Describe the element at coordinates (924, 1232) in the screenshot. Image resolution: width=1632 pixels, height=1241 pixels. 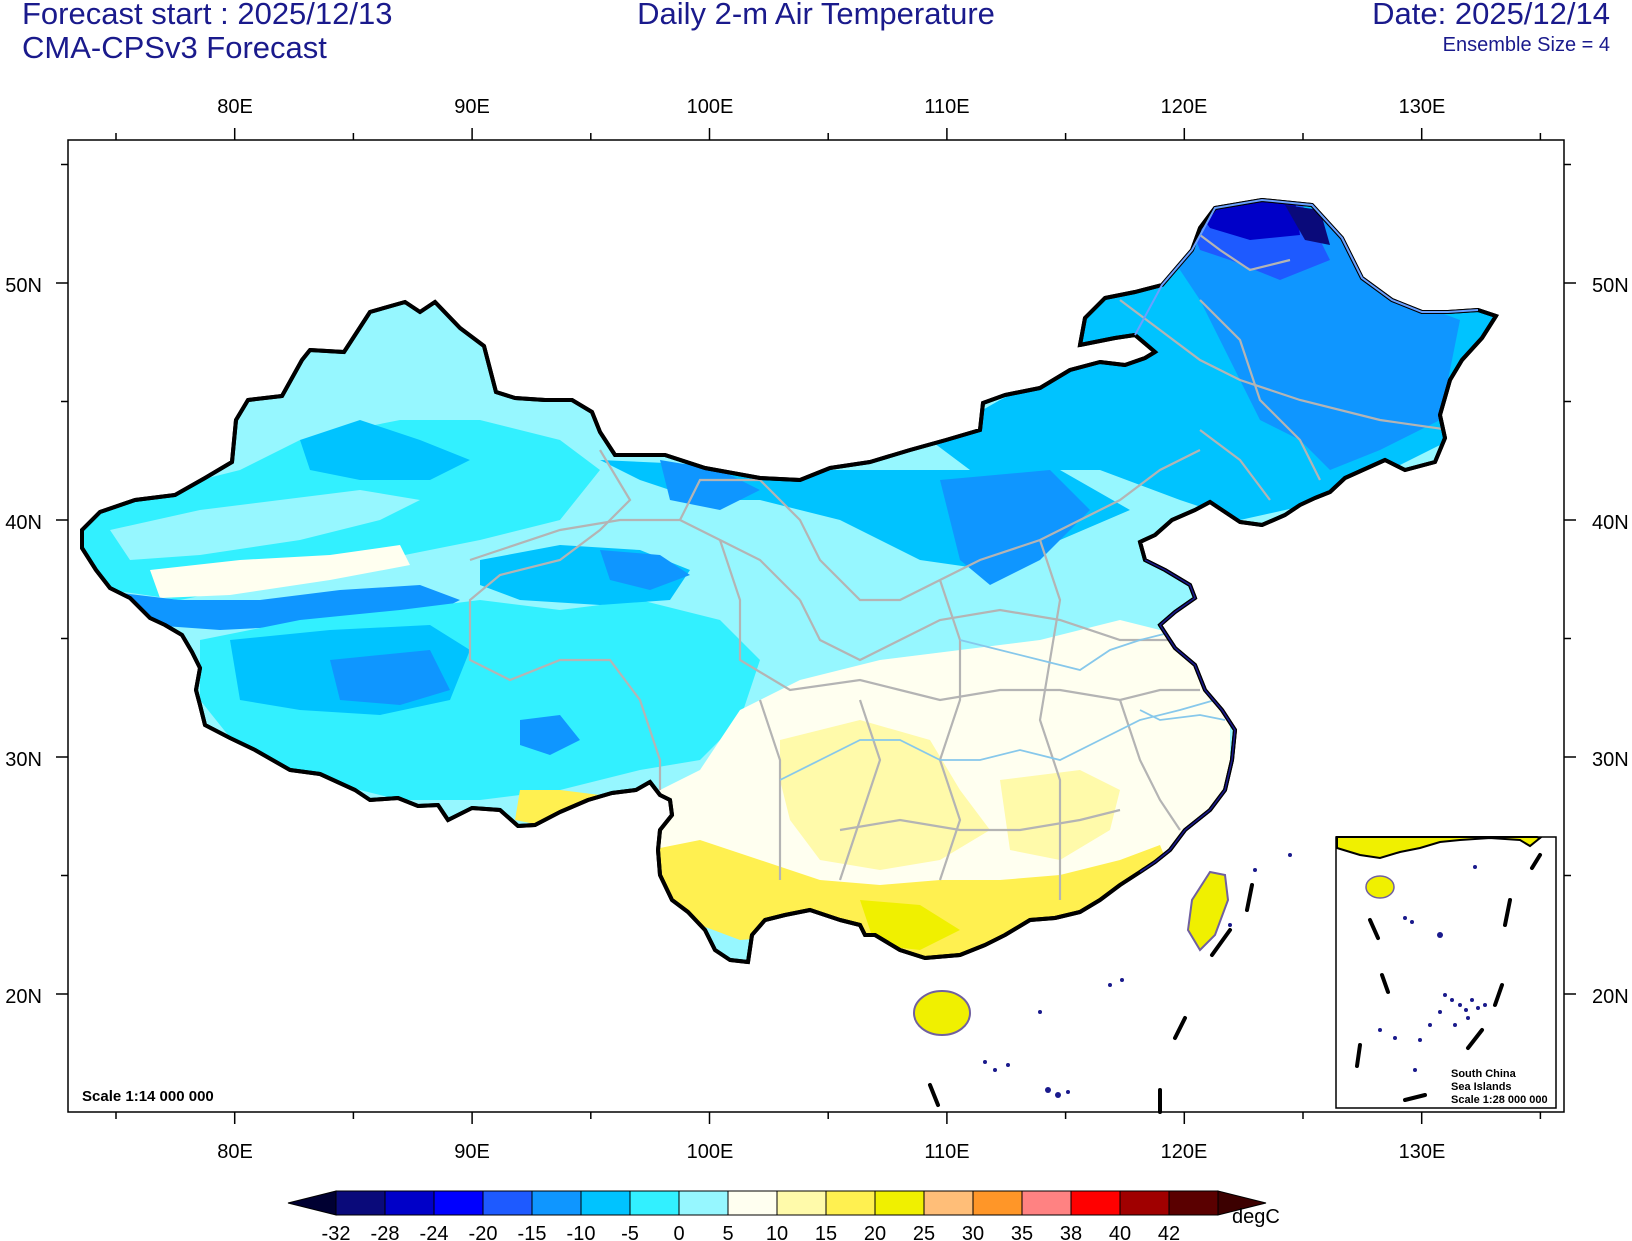
I see `colorbar-level-label: 25` at that location.